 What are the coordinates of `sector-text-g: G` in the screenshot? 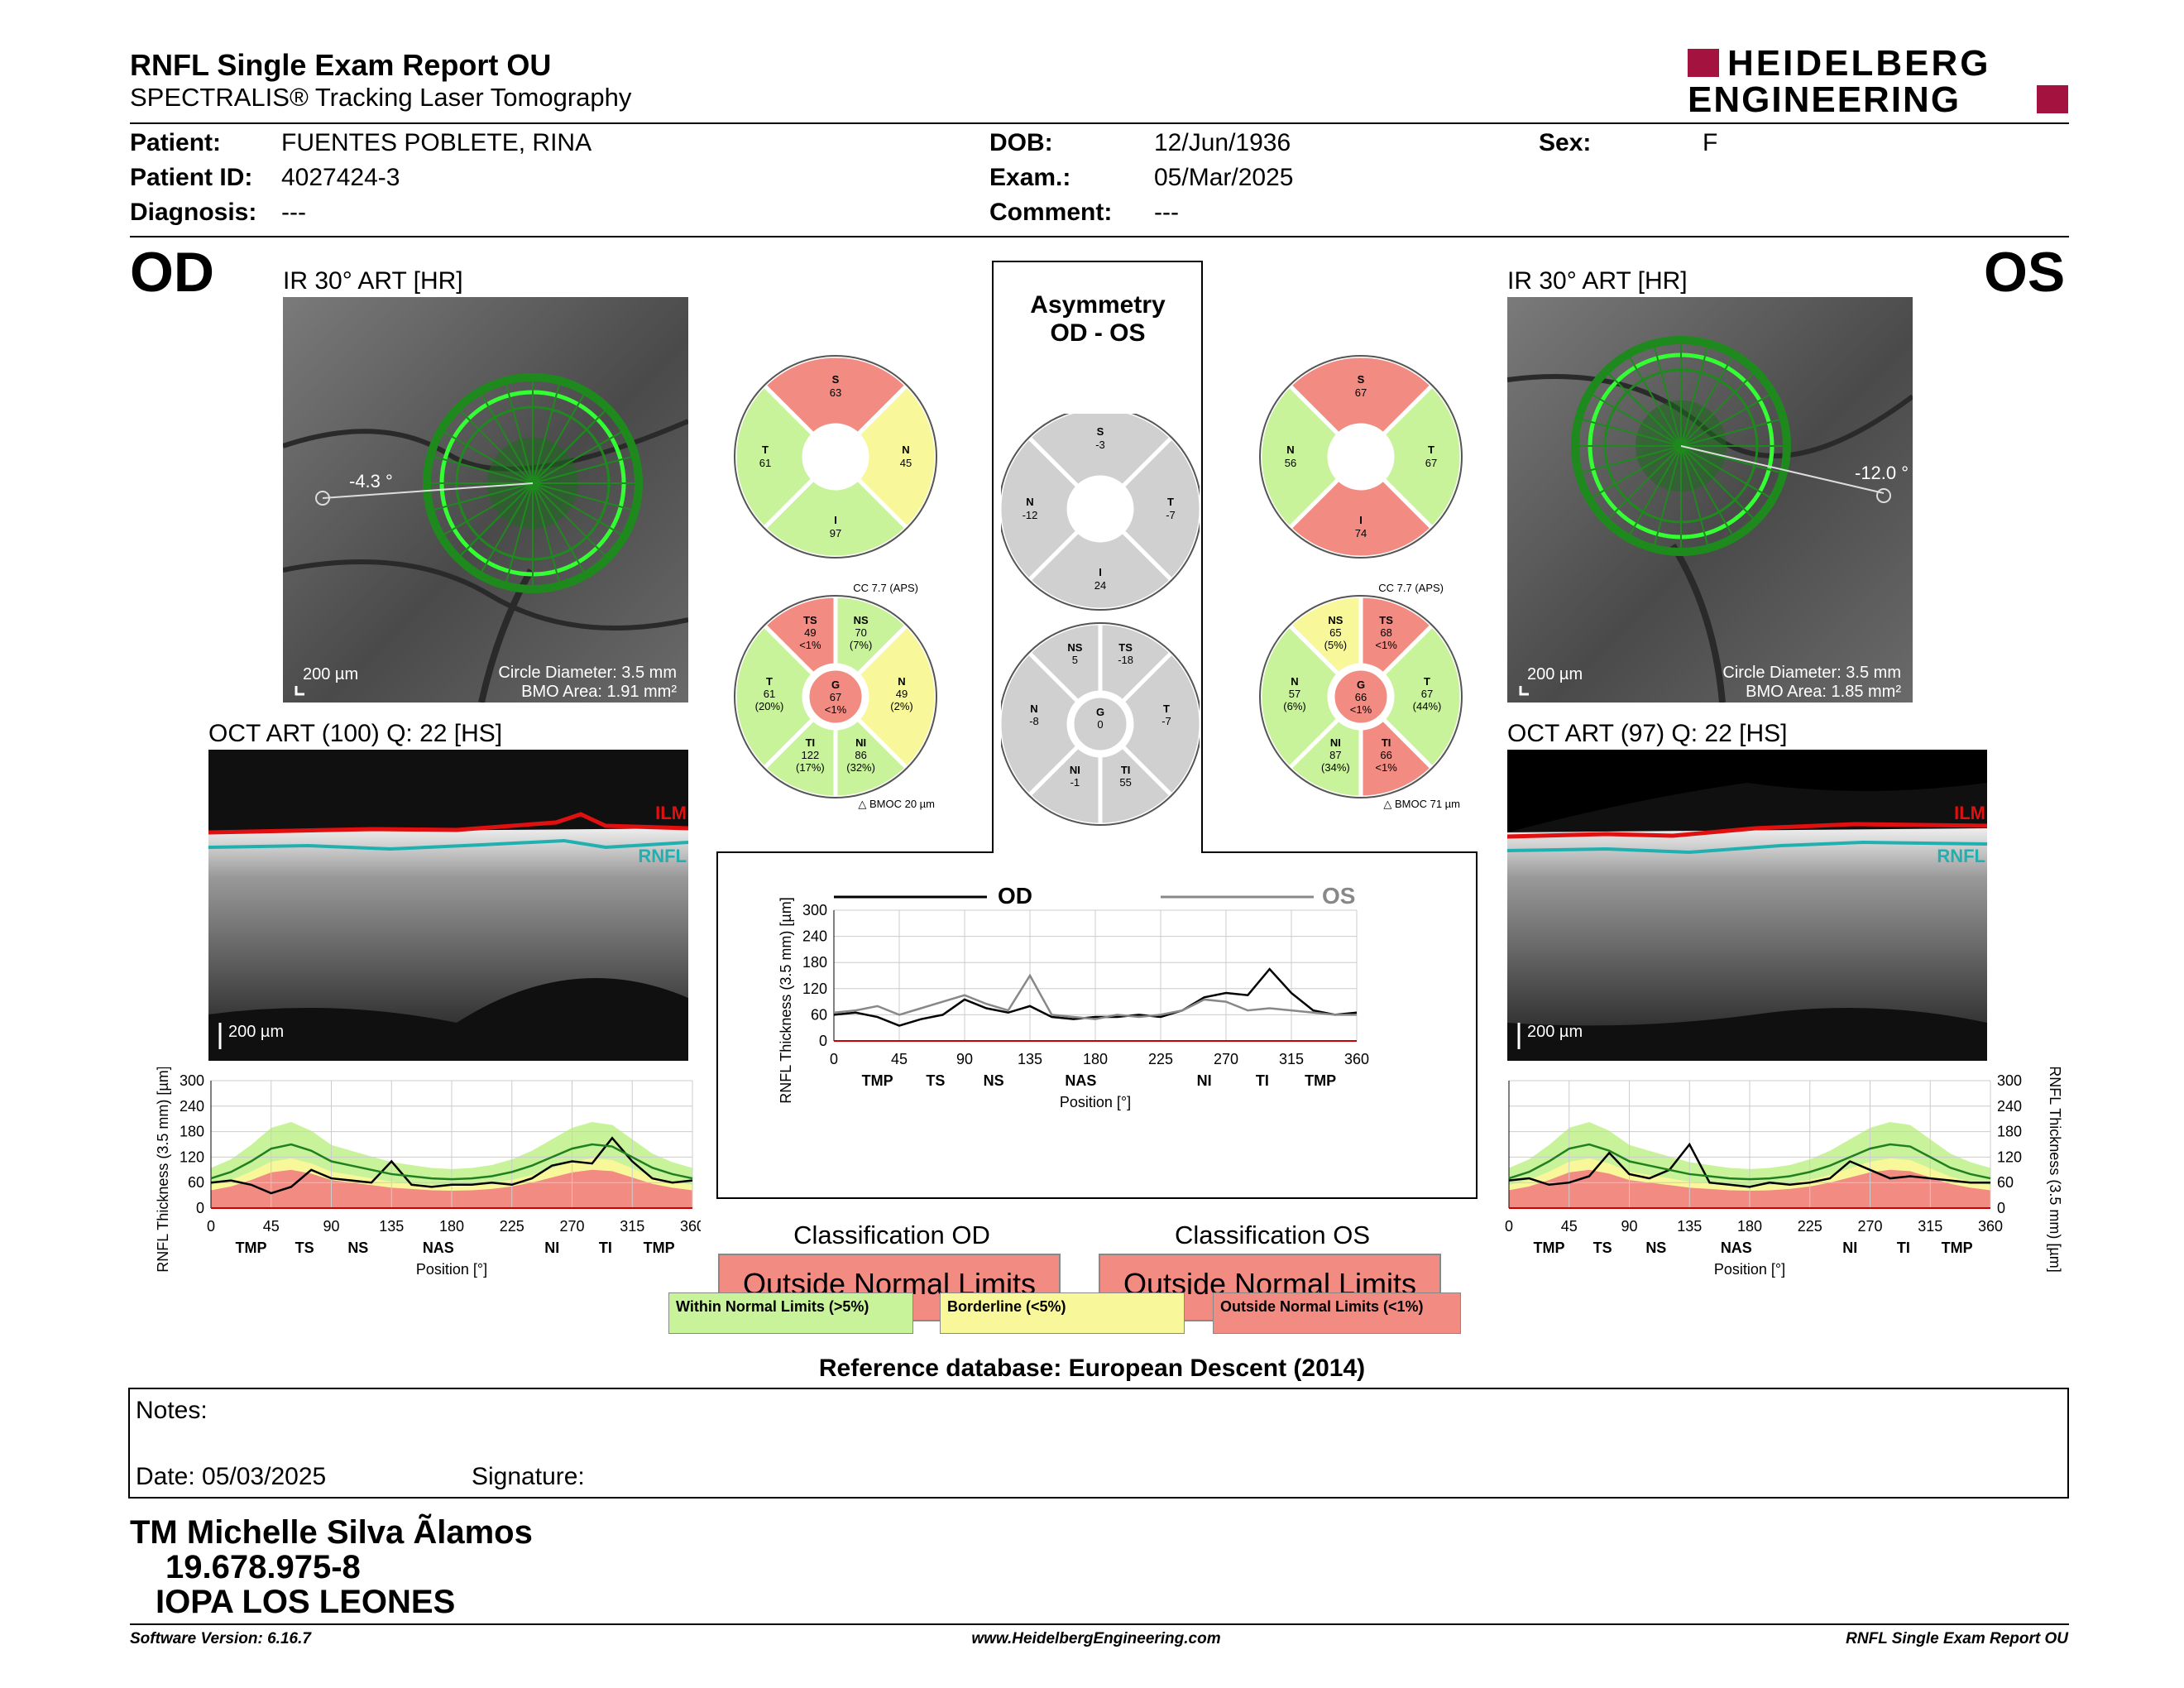 It's located at (1100, 712).